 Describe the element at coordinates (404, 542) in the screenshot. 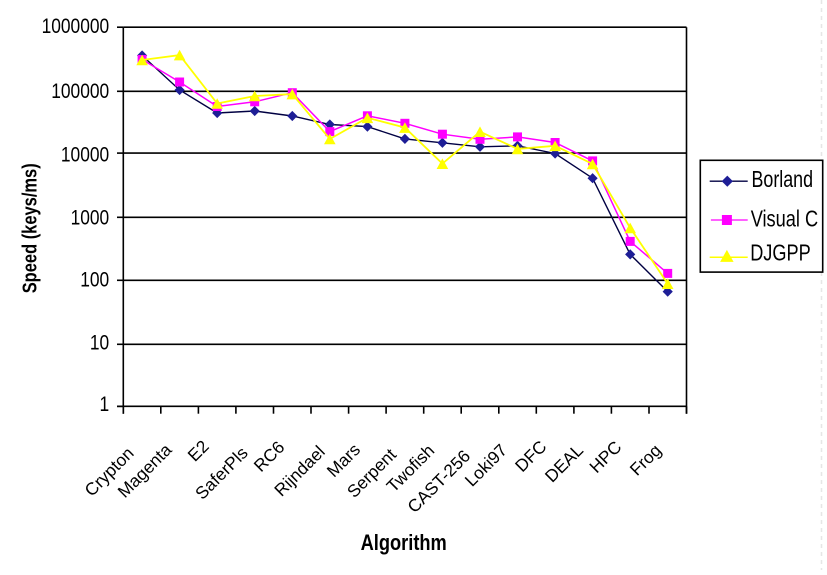

I see `svg-text: Algorithm` at that location.